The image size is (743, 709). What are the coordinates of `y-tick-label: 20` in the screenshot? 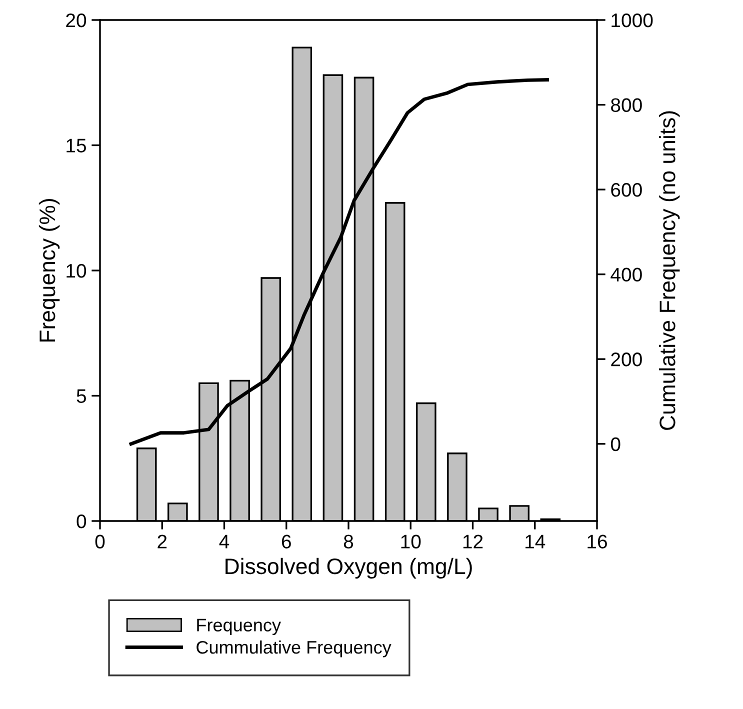 It's located at (76, 20).